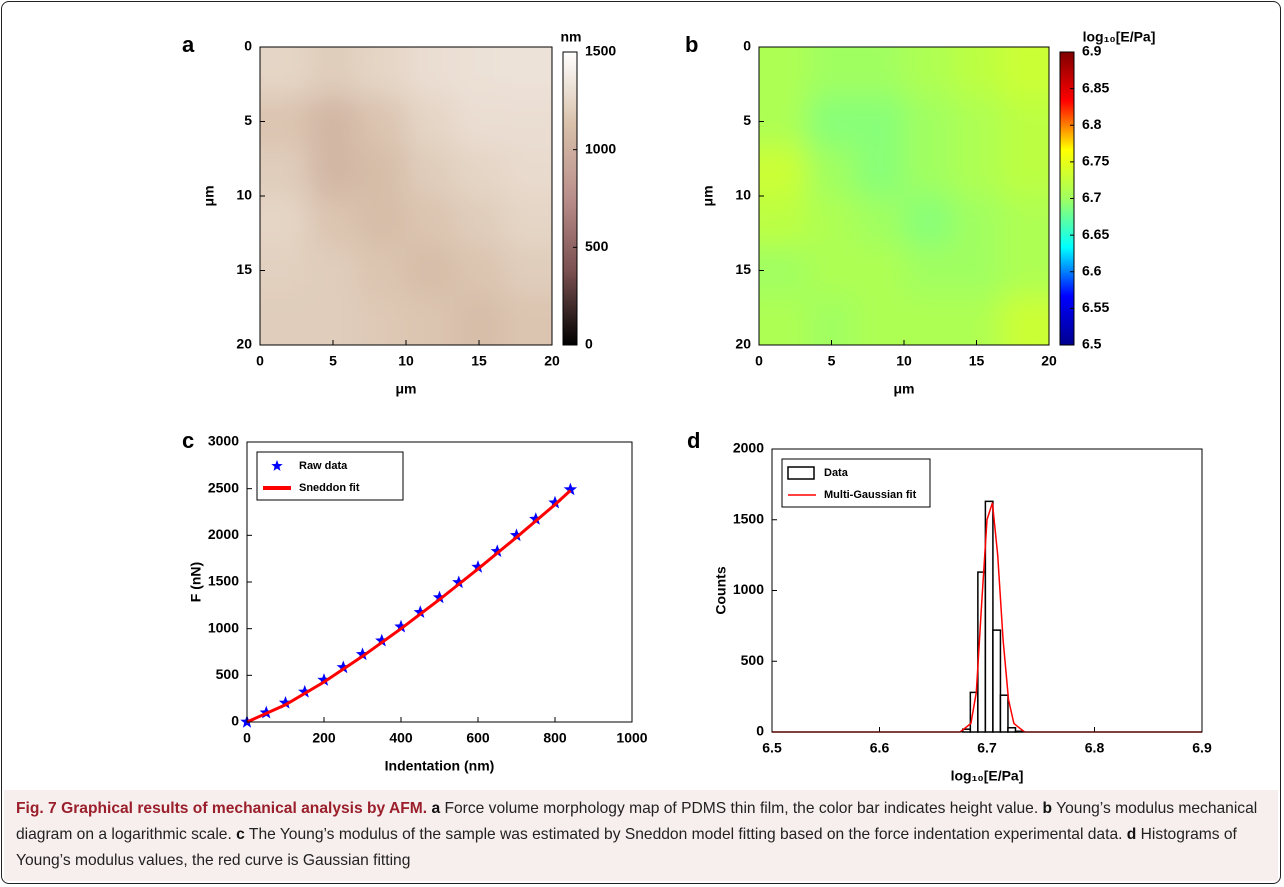 The height and width of the screenshot is (887, 1284). What do you see at coordinates (748, 448) in the screenshot?
I see `y-tick-label: 2000` at bounding box center [748, 448].